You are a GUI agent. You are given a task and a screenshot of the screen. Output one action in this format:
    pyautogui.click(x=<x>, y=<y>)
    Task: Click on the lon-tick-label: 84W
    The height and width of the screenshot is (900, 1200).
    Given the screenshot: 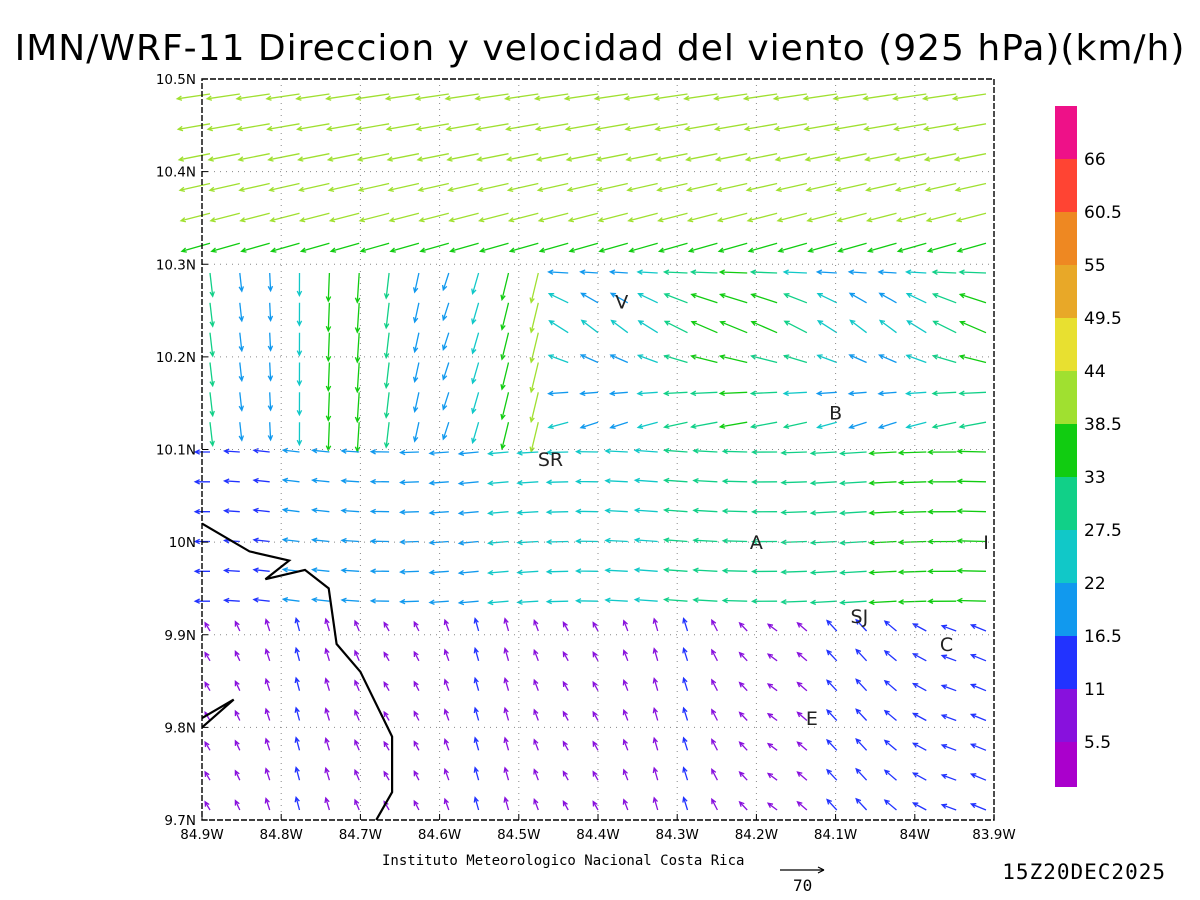 What is the action you would take?
    pyautogui.click(x=915, y=835)
    